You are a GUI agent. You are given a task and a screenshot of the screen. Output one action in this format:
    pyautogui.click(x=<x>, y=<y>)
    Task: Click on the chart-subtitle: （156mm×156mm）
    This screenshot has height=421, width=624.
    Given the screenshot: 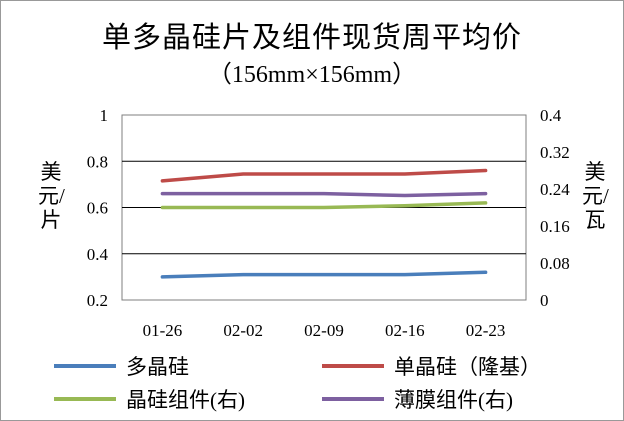 What is the action you would take?
    pyautogui.click(x=312, y=75)
    